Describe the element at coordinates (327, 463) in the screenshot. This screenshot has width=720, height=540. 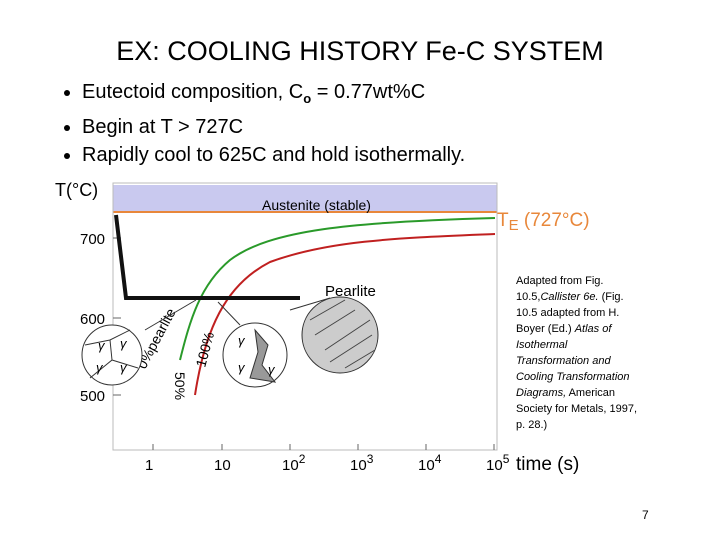
I see `x-tick-labels: 1 10 10² 10³ 10⁴ 10⁵` at that location.